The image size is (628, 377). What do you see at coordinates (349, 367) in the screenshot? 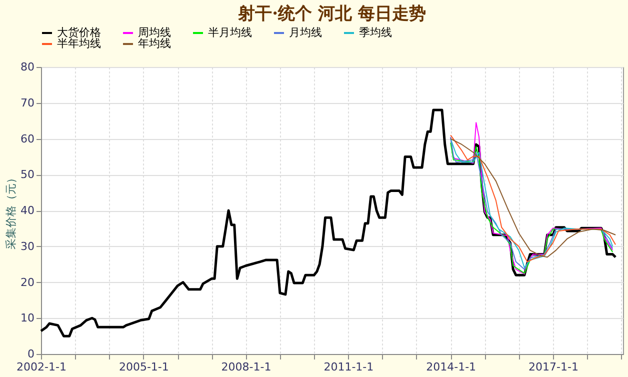
I see `x-tick-label: 2011-1-1` at bounding box center [349, 367].